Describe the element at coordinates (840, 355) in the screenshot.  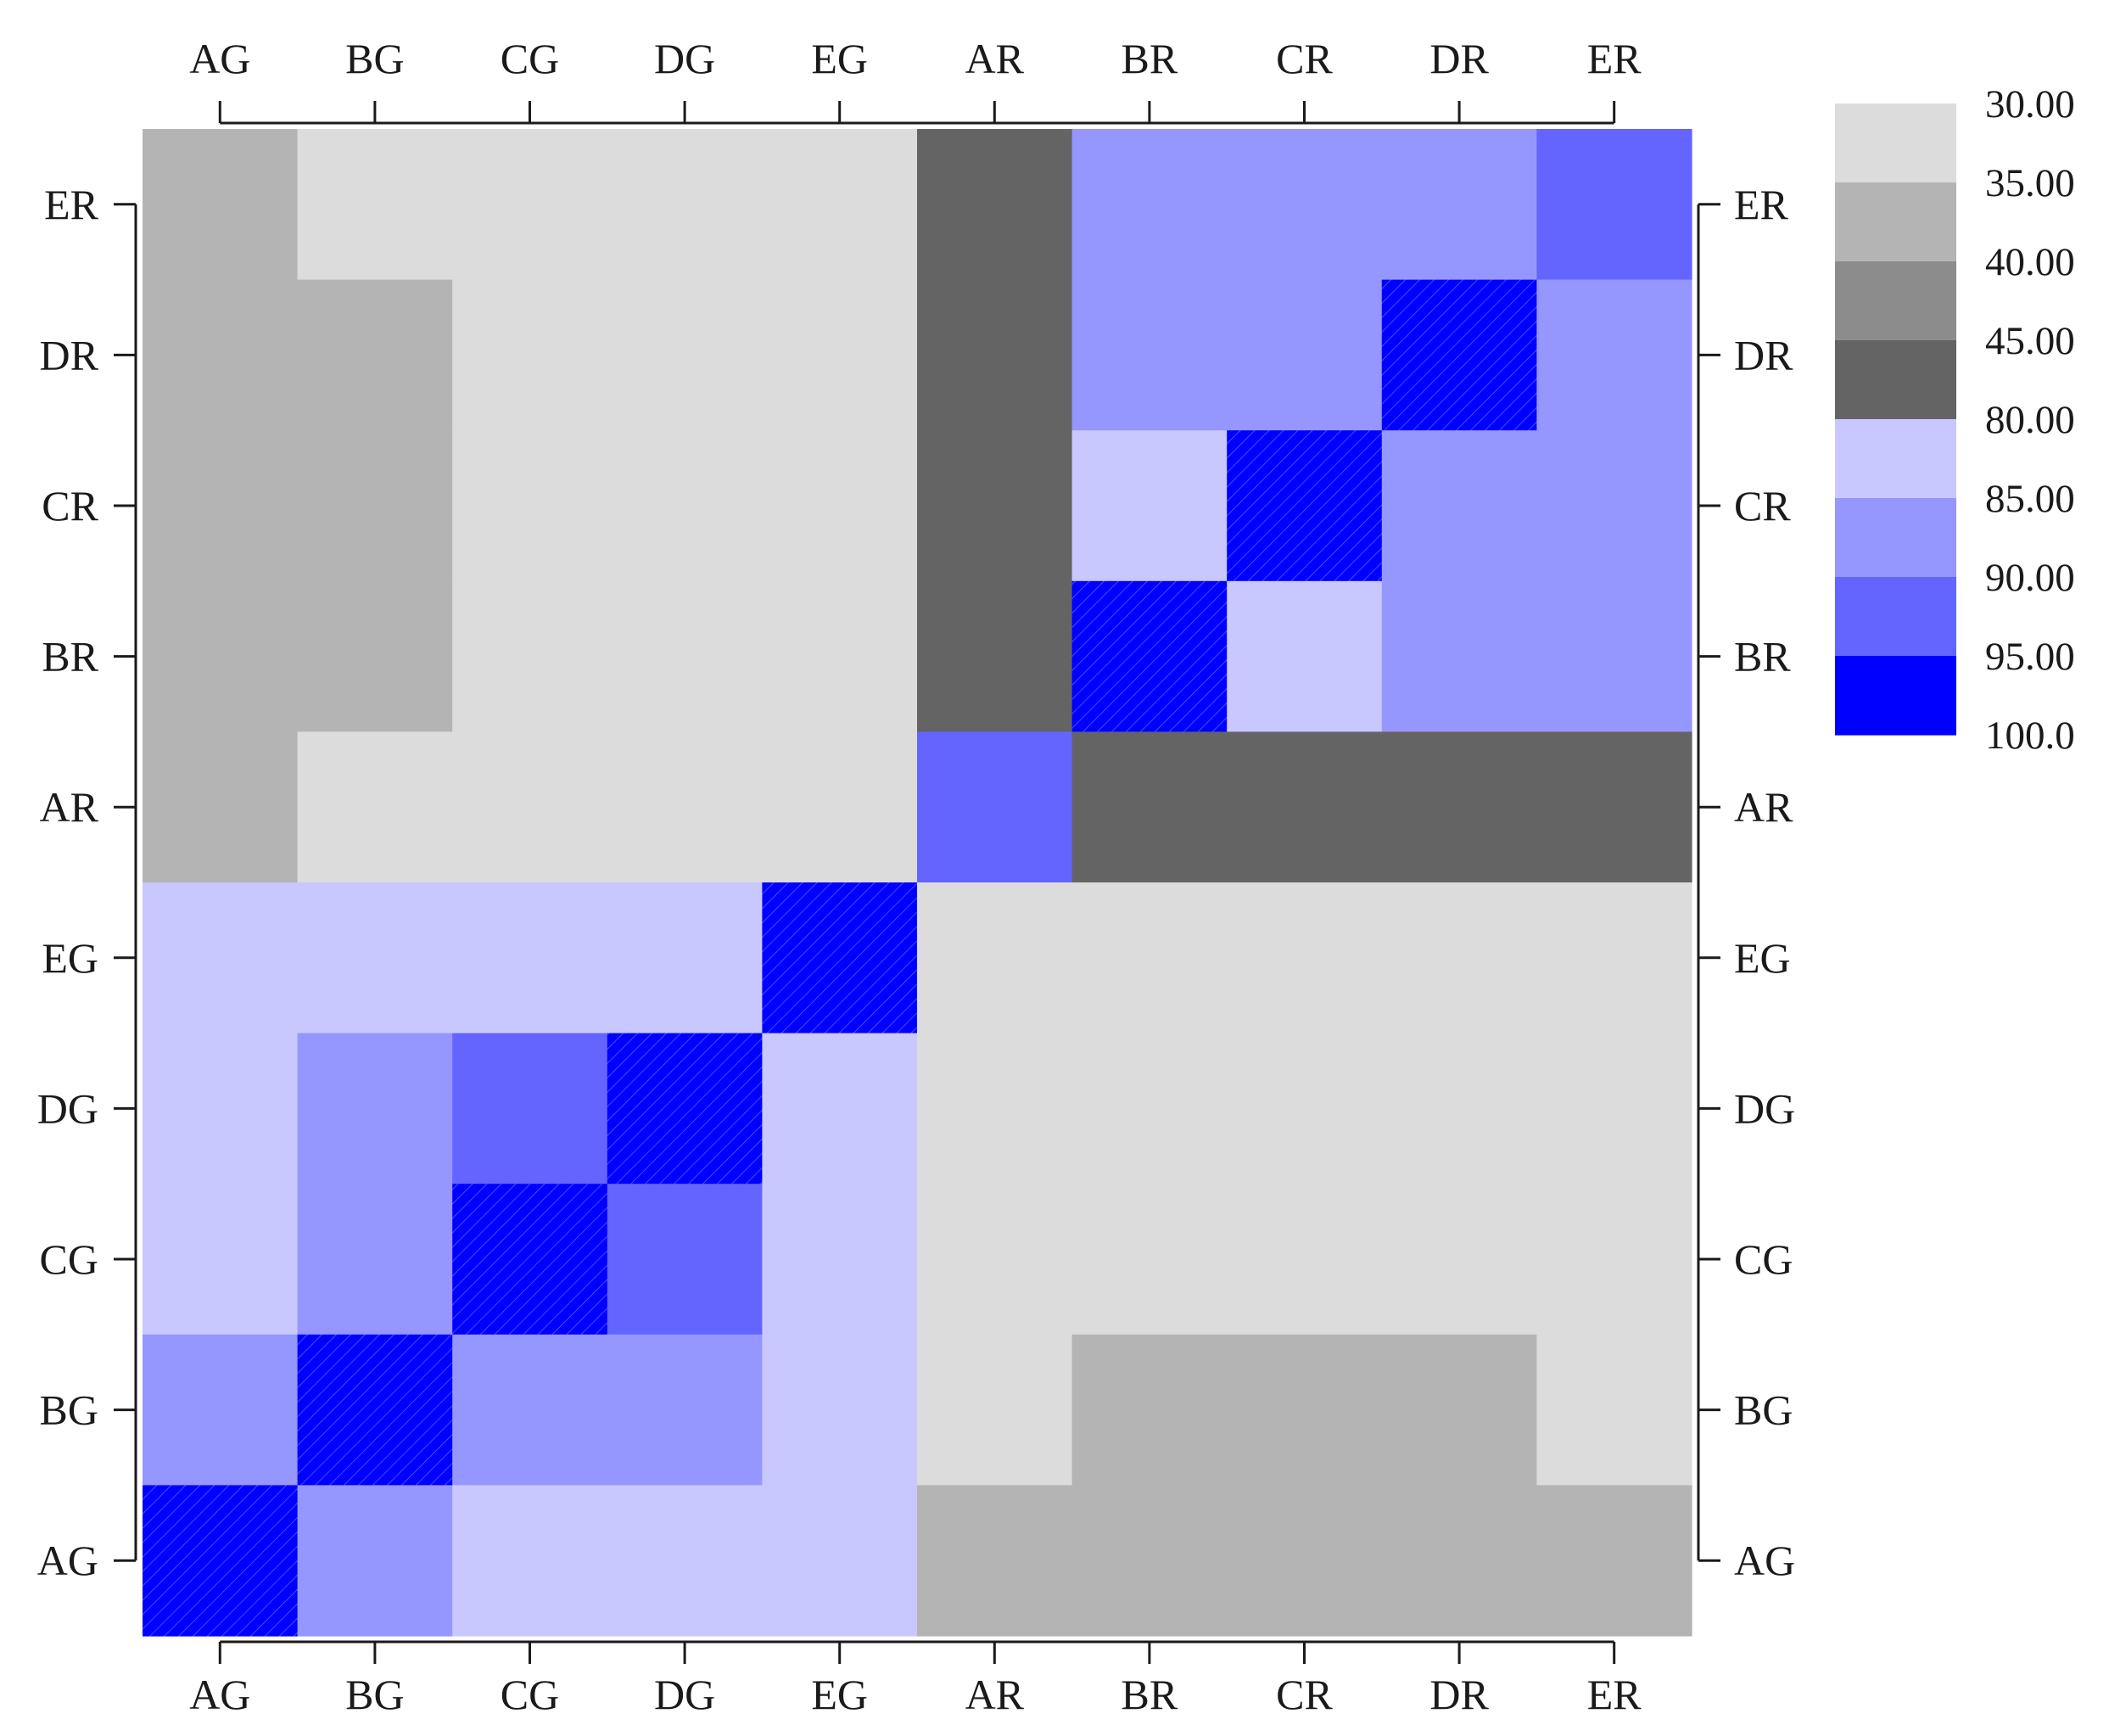
I see `heatmap-cell-DR-EG` at that location.